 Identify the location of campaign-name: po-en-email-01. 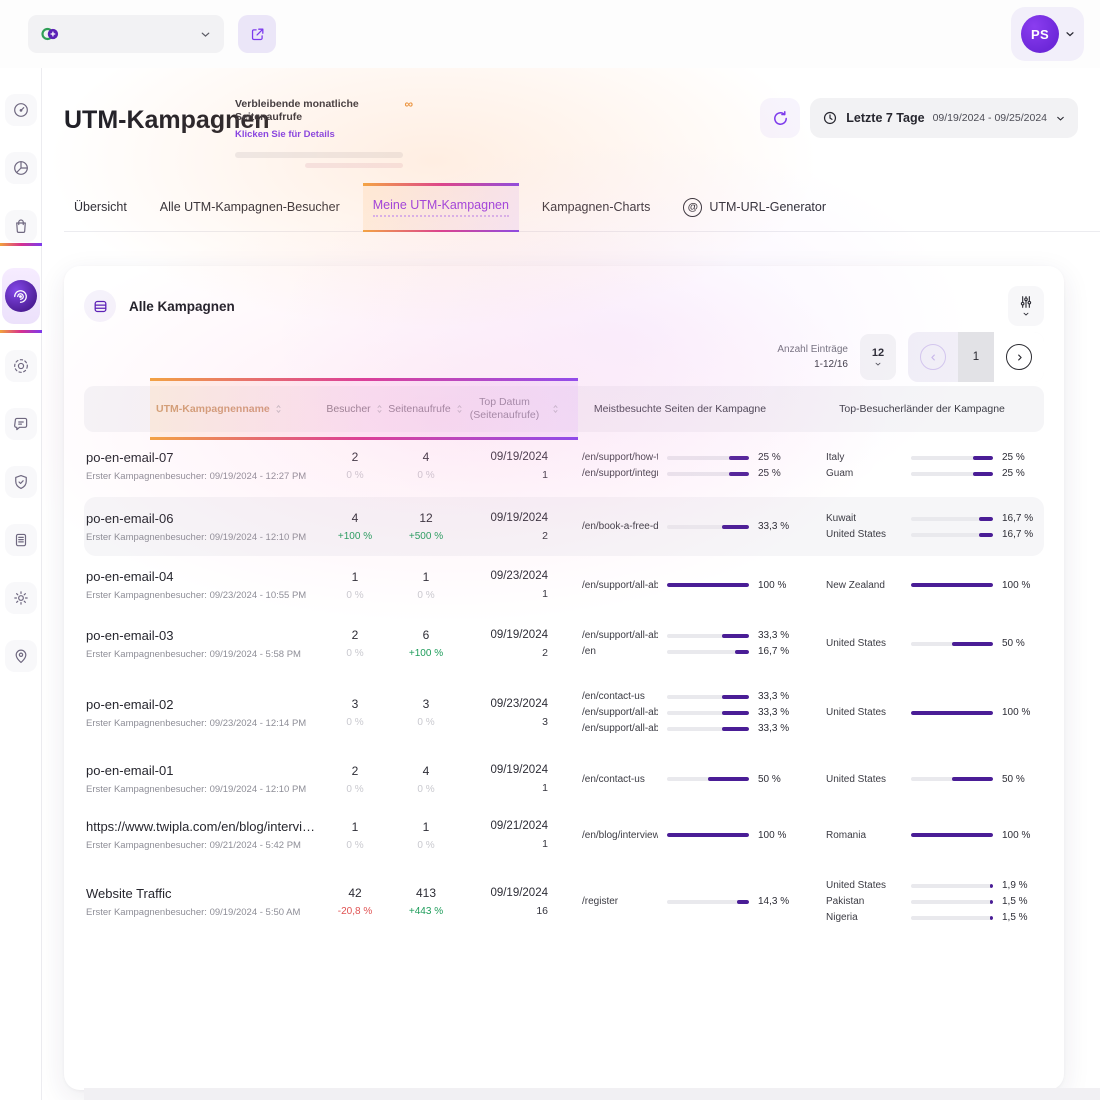
(130, 770).